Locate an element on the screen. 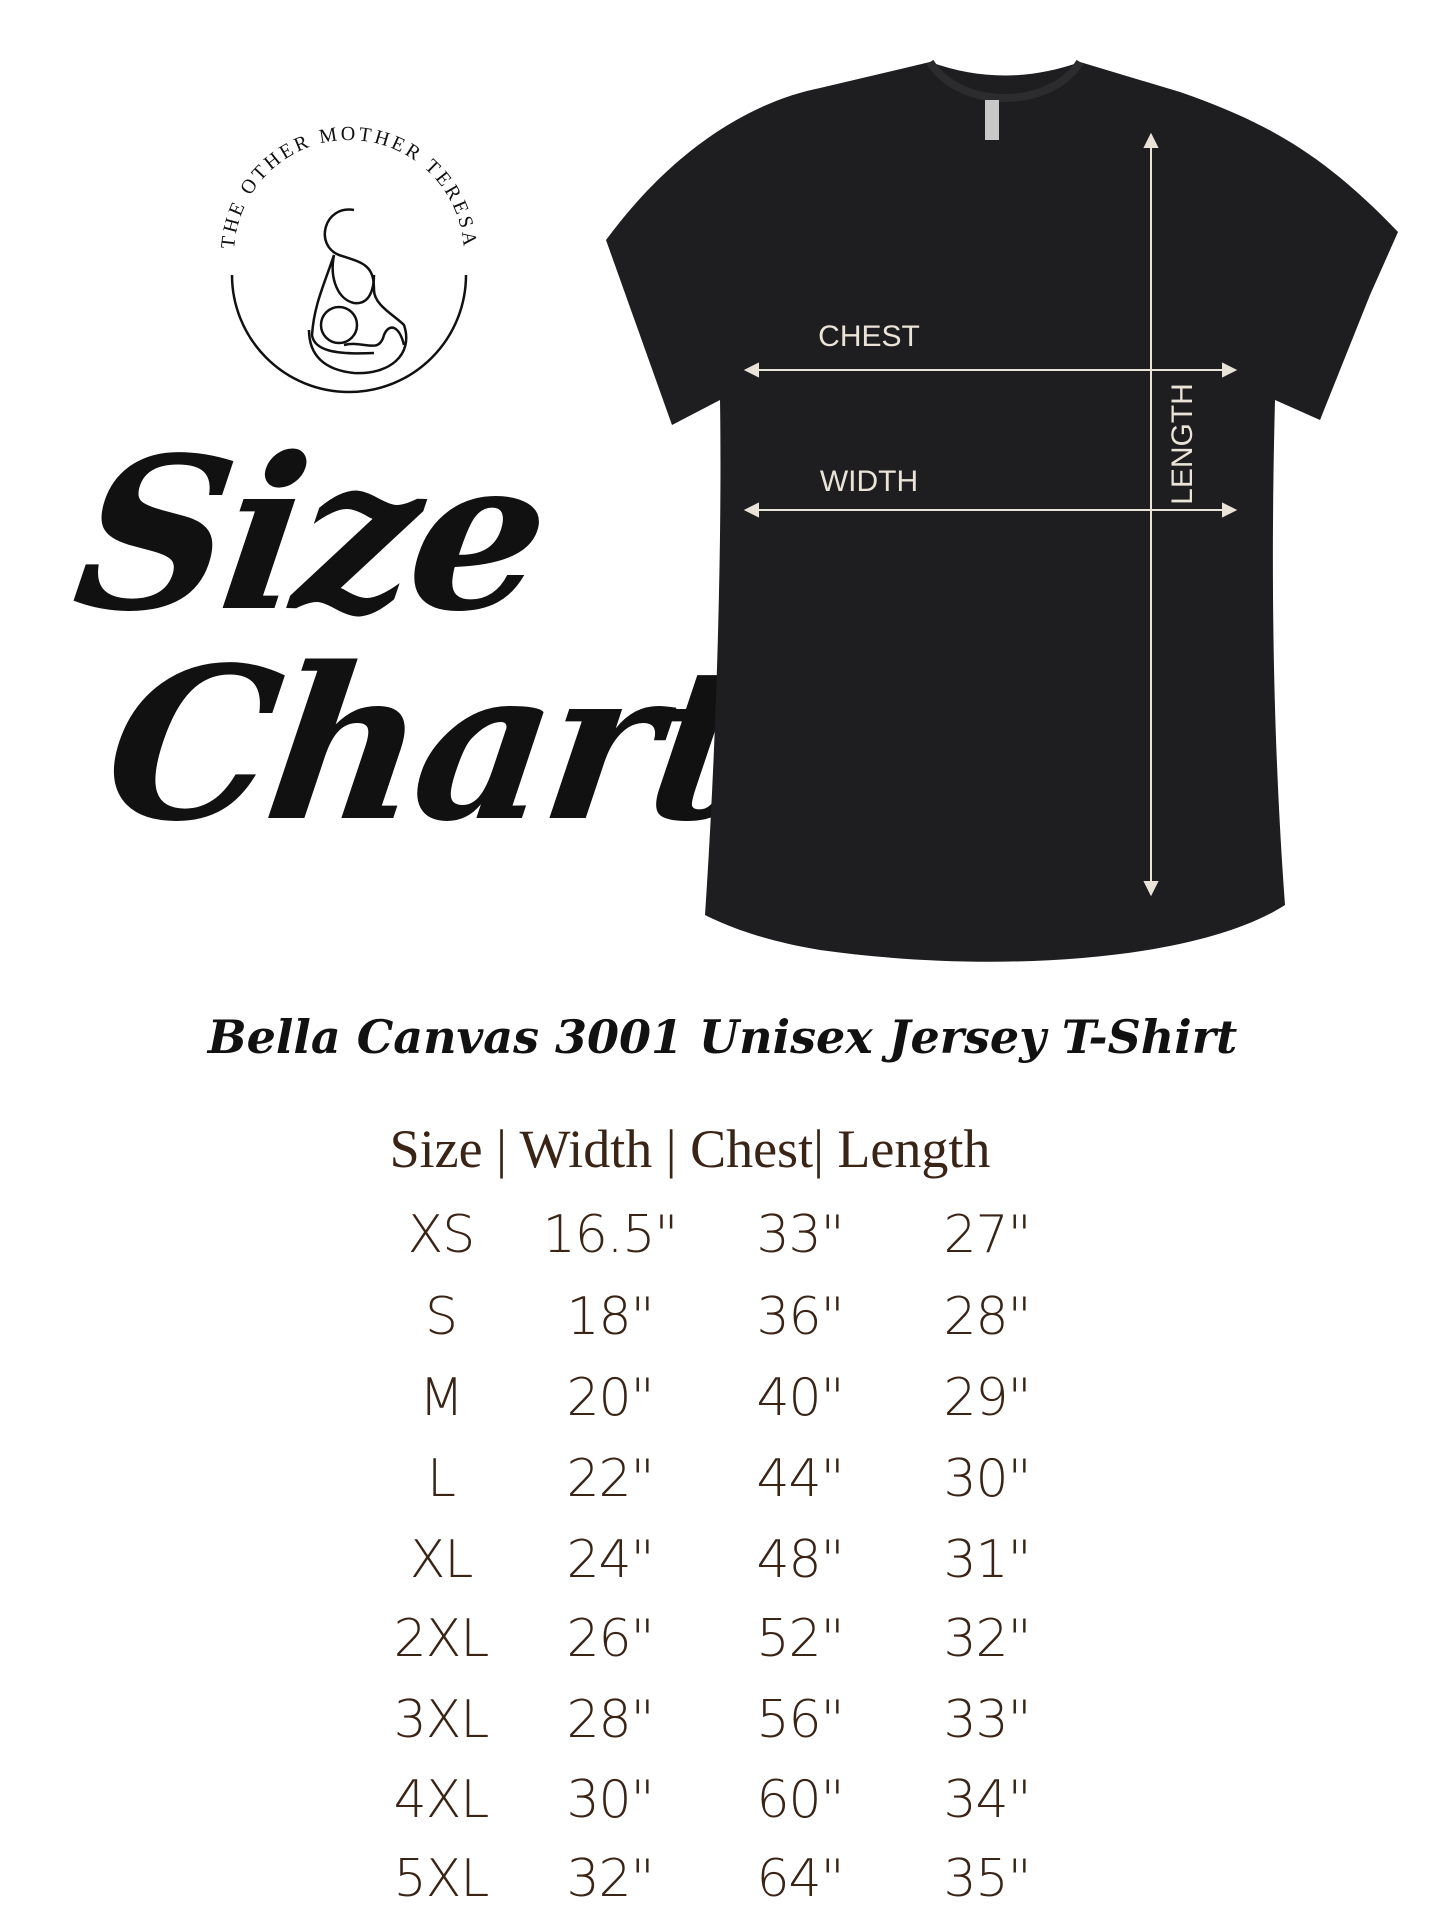  width-cell: 28" is located at coordinates (610, 1720).